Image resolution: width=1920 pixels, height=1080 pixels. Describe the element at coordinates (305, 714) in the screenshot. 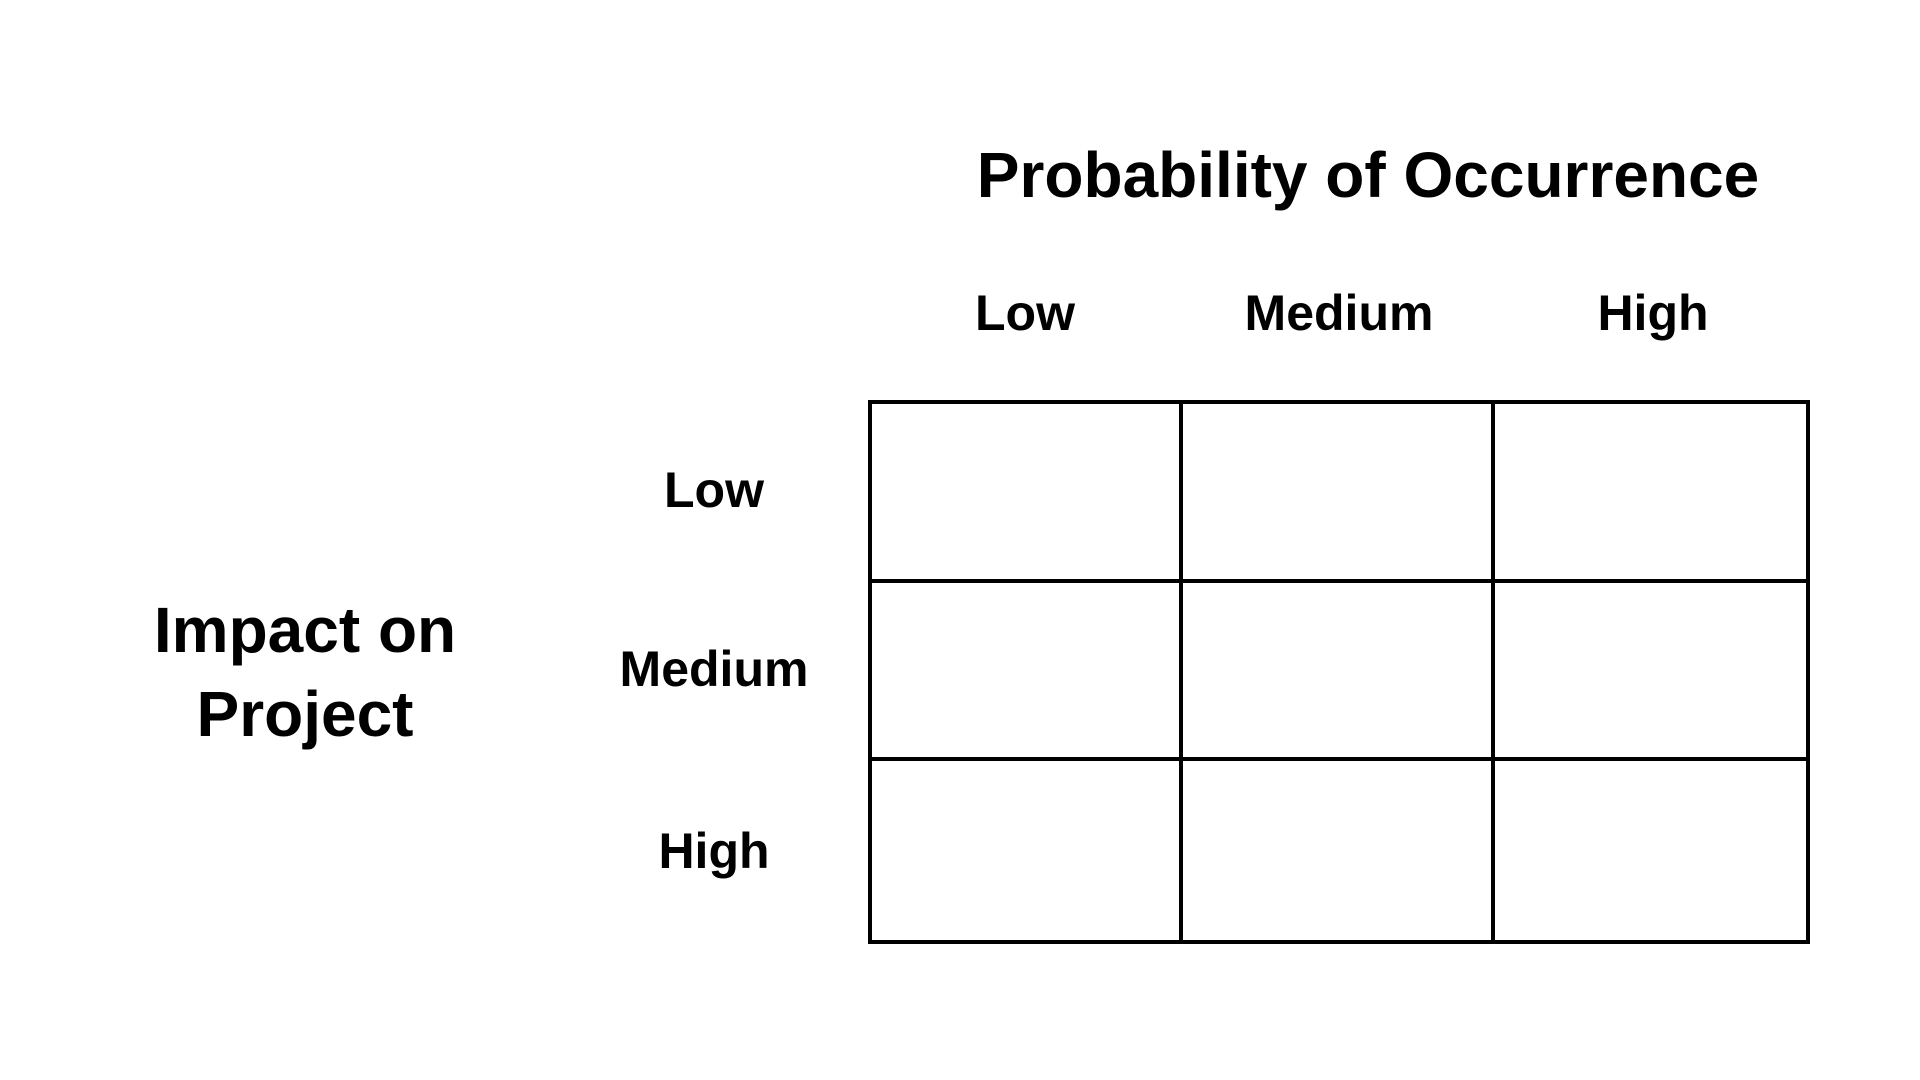

I see `row-axis-title-line2: Project` at that location.